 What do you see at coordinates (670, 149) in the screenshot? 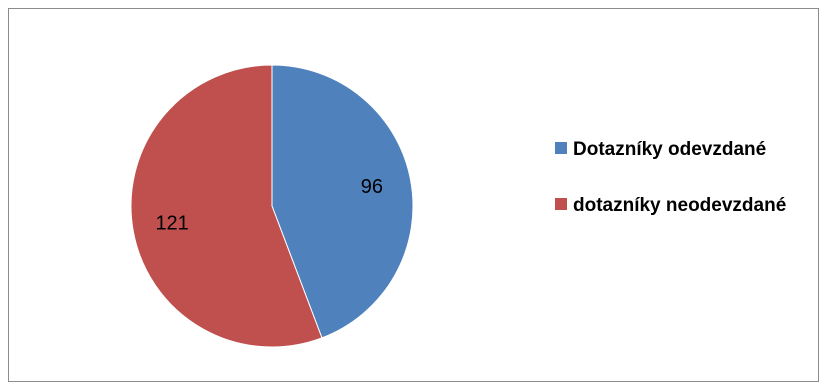
I see `legend-label-odevzdane: Dotazníky odevzdané` at bounding box center [670, 149].